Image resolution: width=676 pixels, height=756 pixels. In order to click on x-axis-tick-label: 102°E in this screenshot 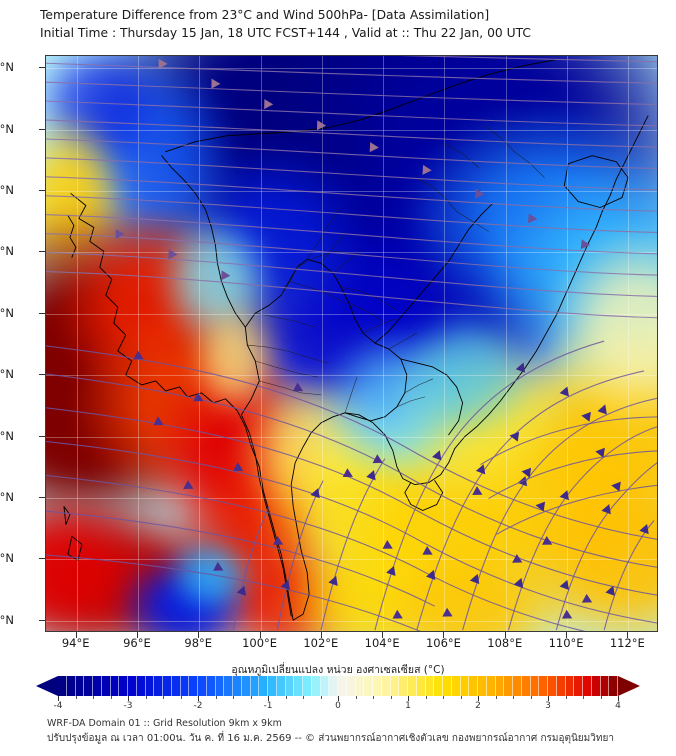, I will do `click(321, 643)`.